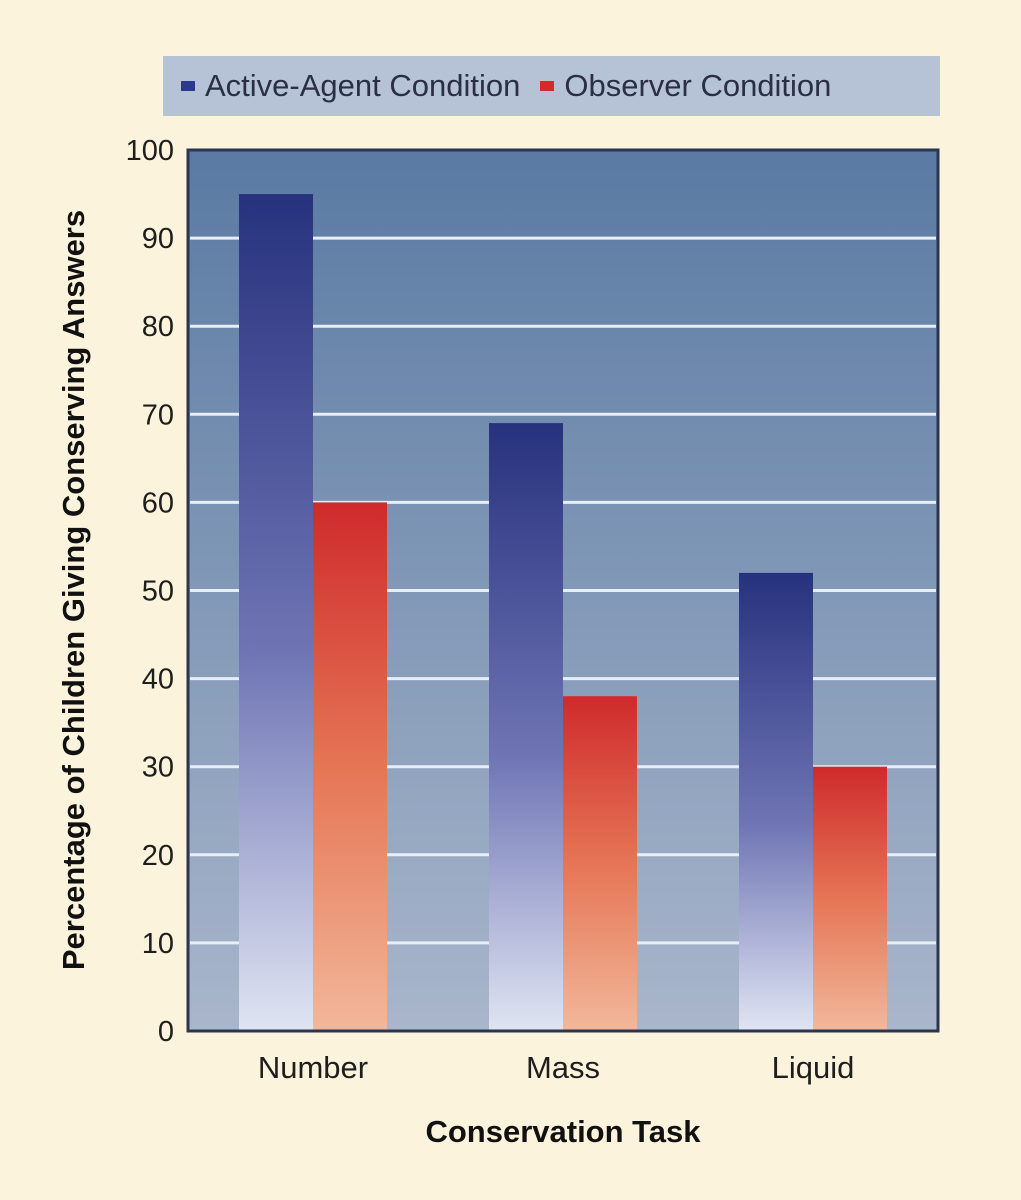 The width and height of the screenshot is (1021, 1200). What do you see at coordinates (526, 726) in the screenshot?
I see `bar-mass-active-agent` at bounding box center [526, 726].